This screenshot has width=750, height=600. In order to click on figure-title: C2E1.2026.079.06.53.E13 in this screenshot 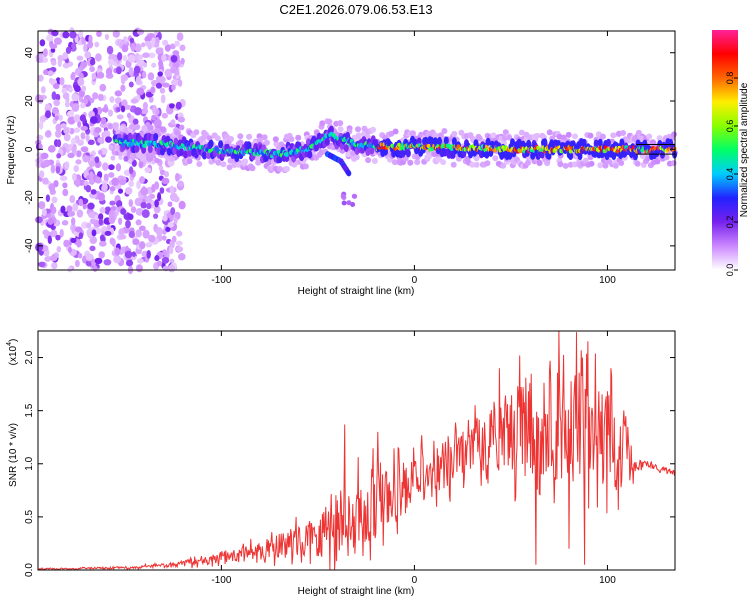, I will do `click(355, 9)`.